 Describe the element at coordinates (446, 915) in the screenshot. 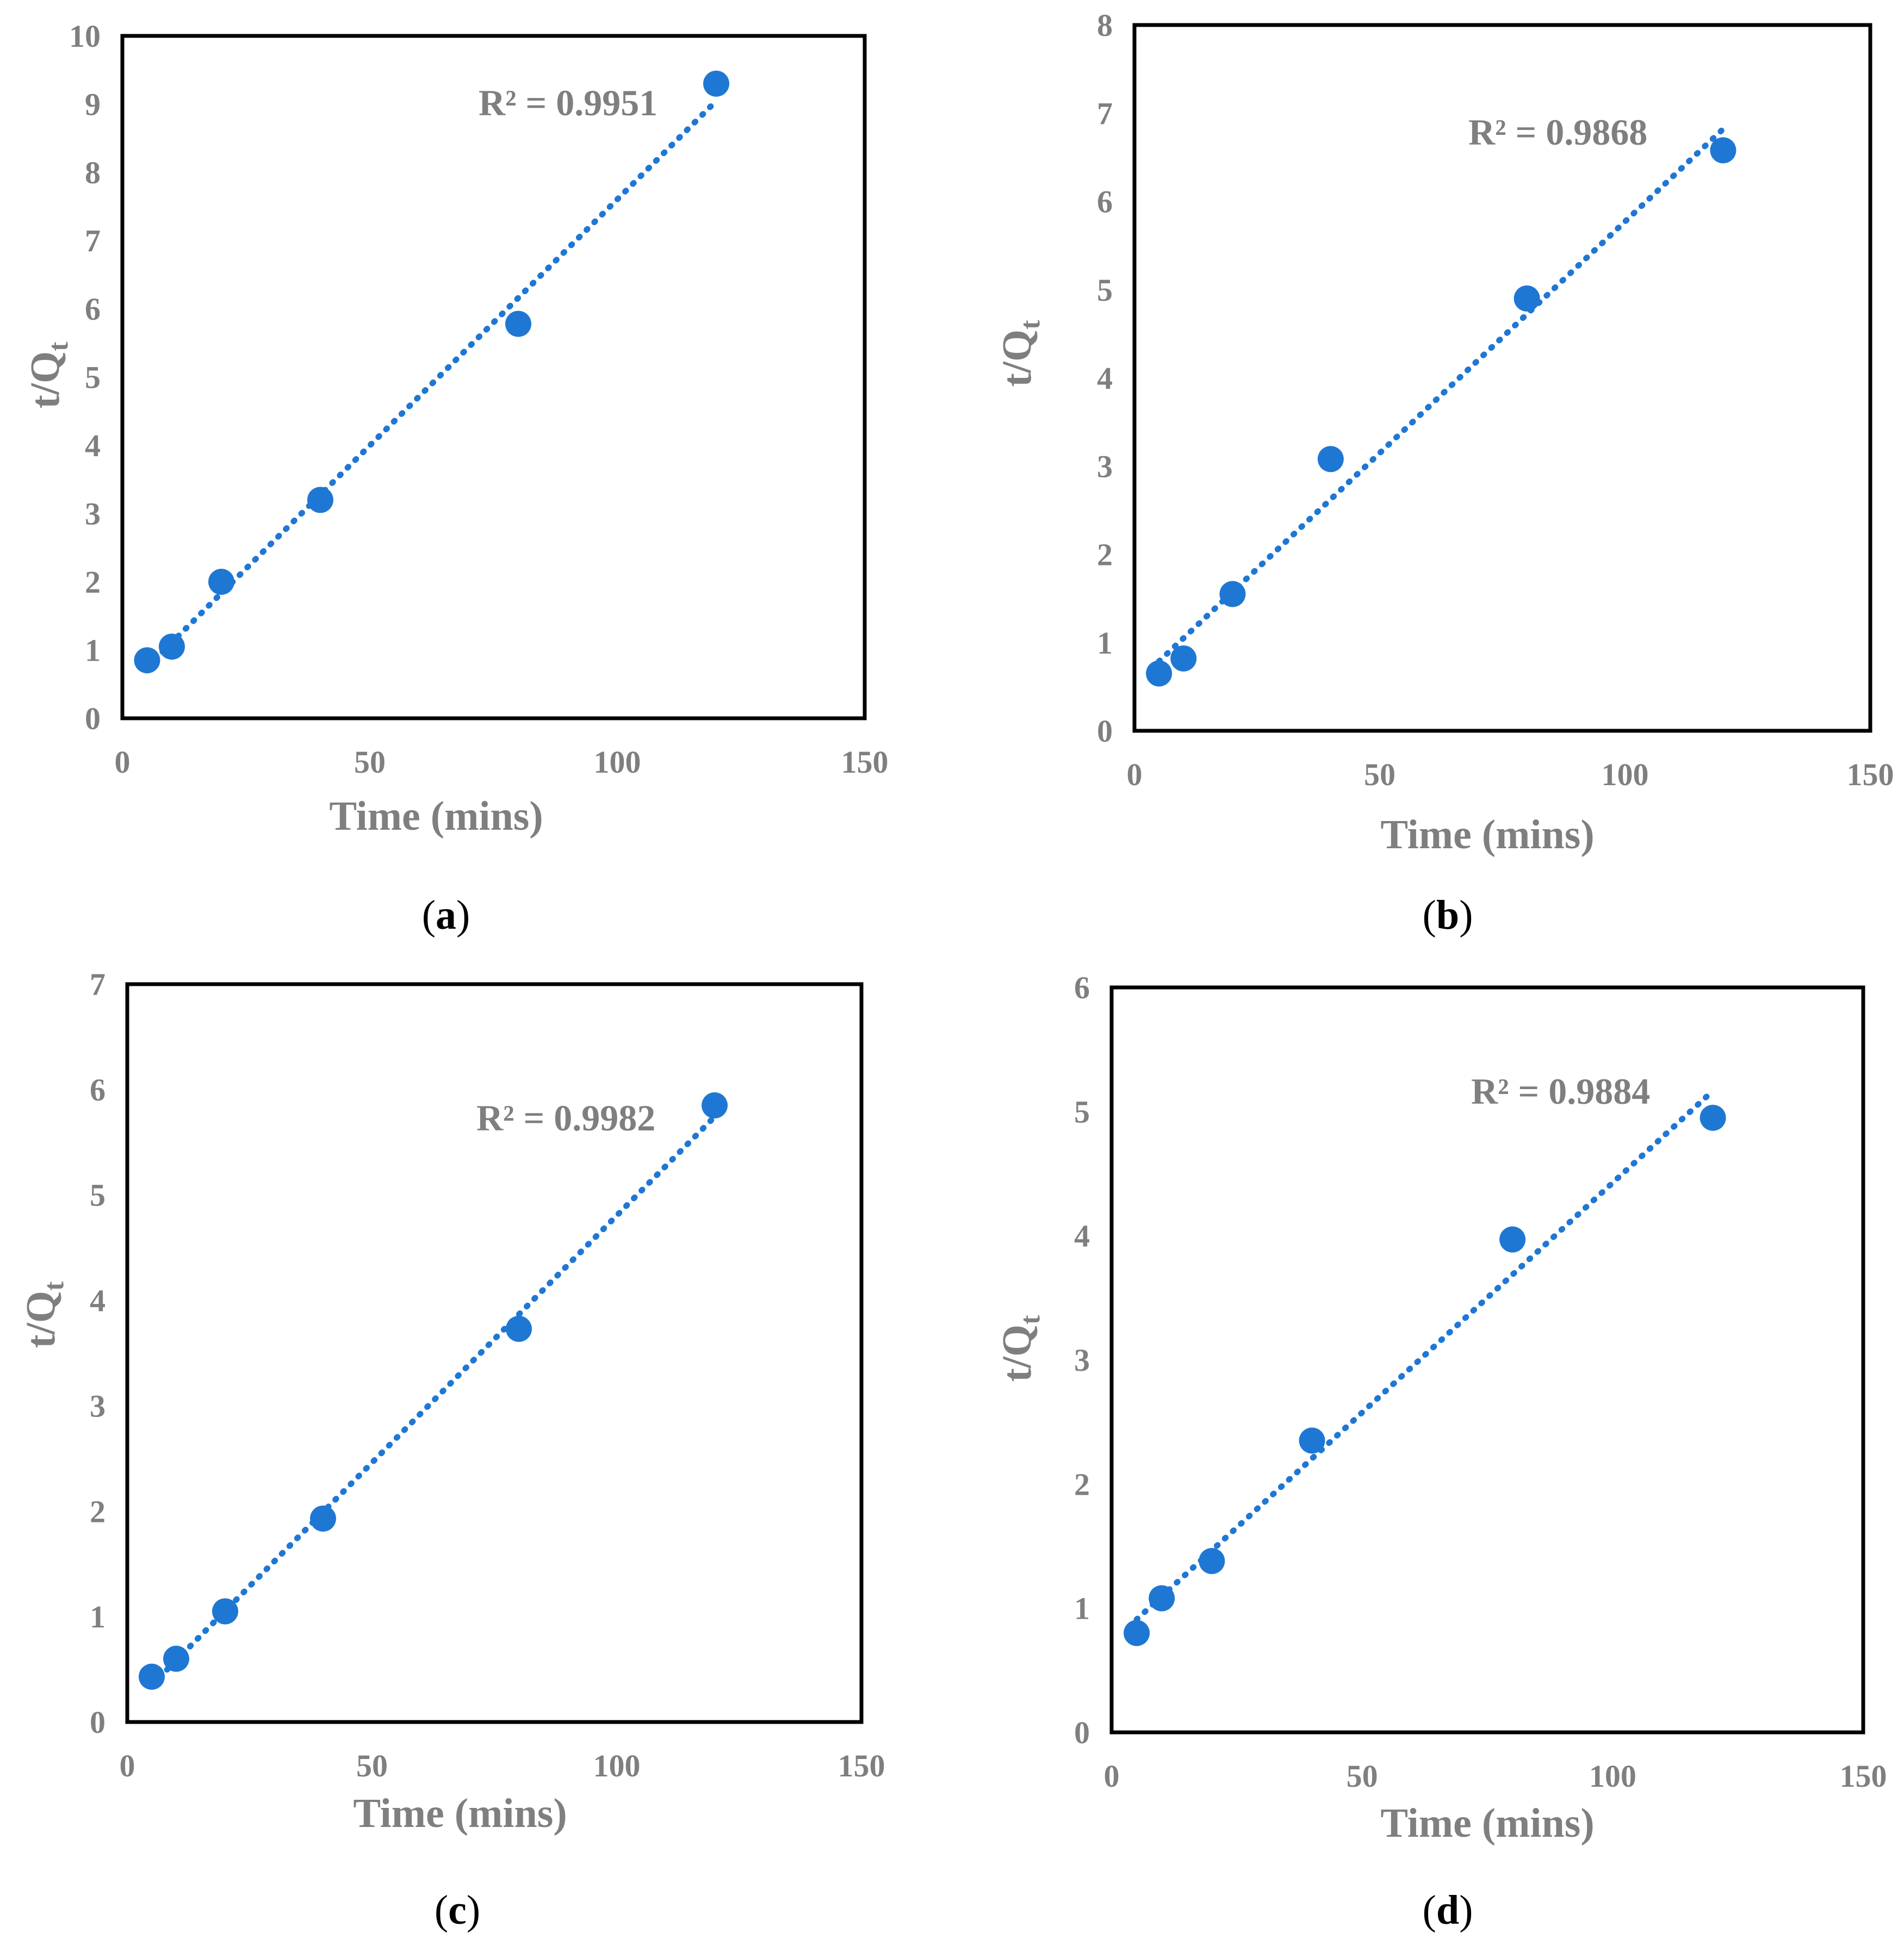

I see `panel-caption: (a)` at that location.